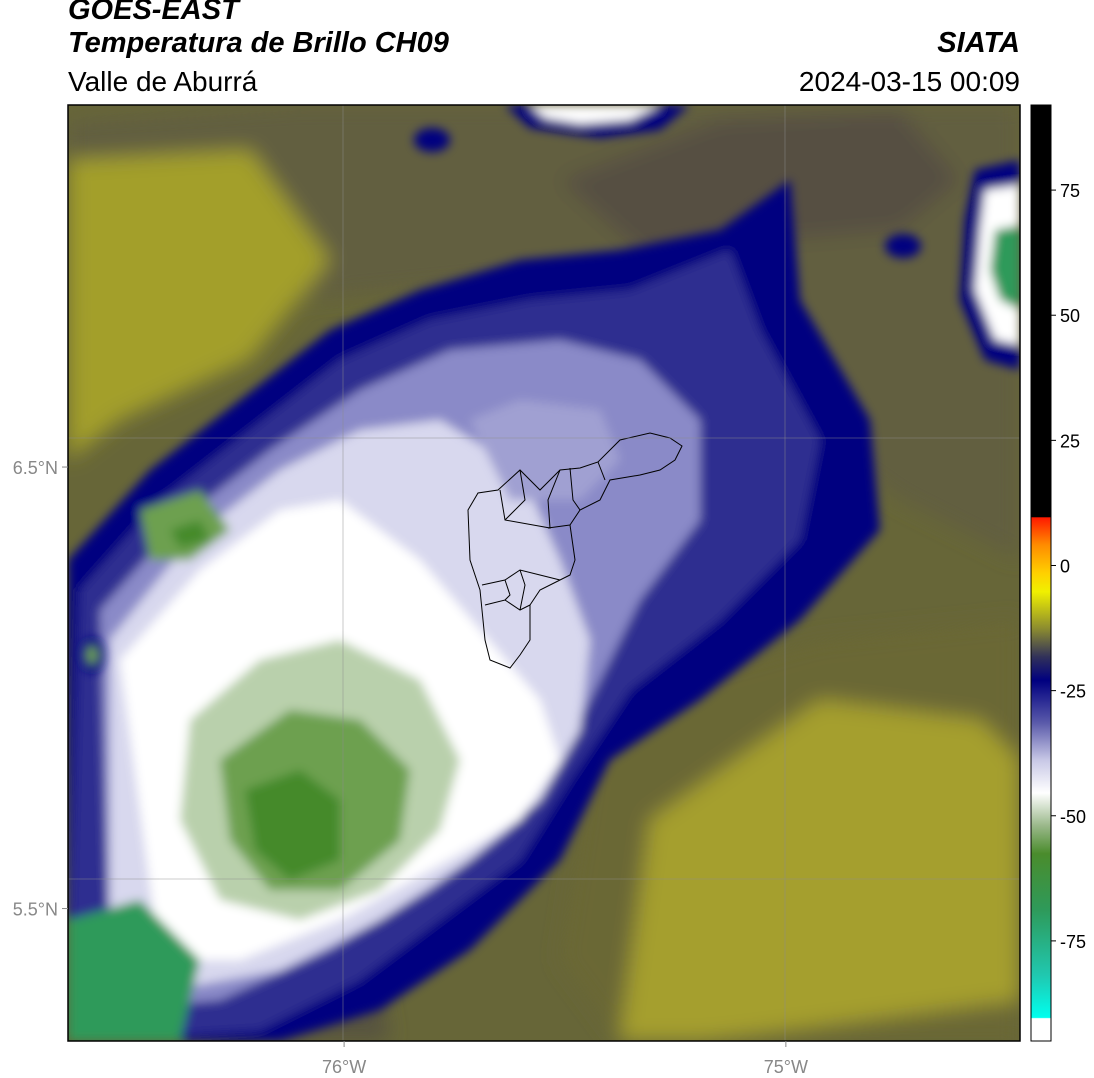  I want to click on colorbar-tick-label: 0, so click(1065, 566).